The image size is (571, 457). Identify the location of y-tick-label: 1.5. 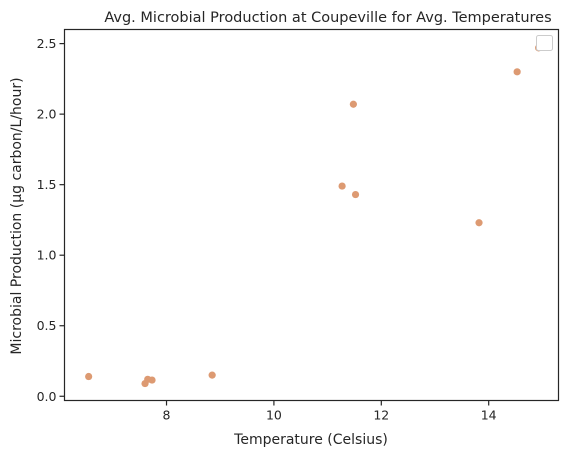
(47, 184).